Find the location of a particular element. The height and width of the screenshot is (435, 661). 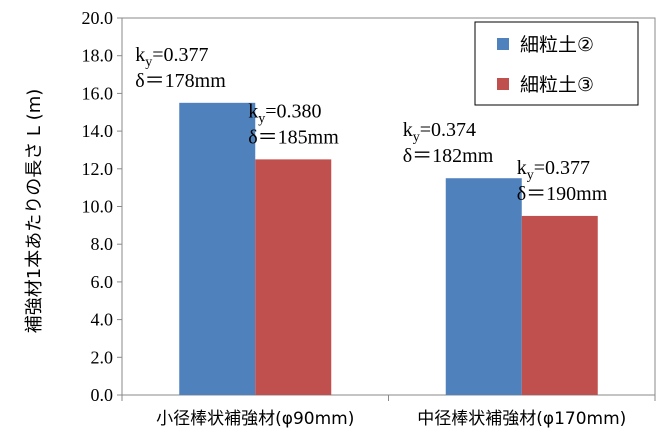

legend-box is located at coordinates (556, 63).